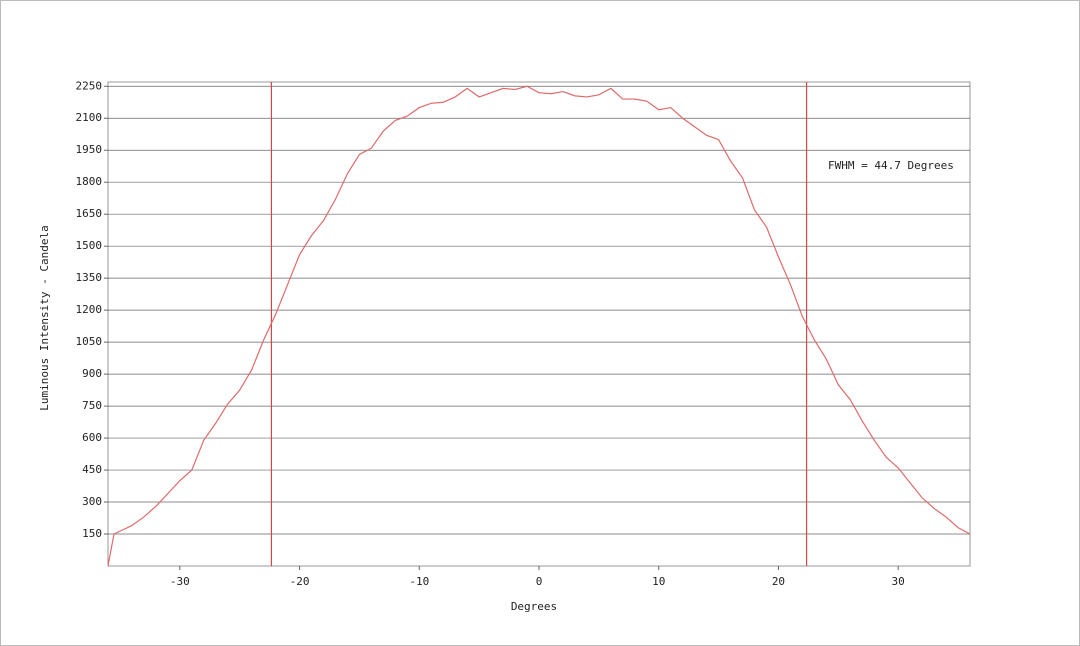 This screenshot has height=646, width=1080. What do you see at coordinates (92, 405) in the screenshot?
I see `y-tick-label: 750` at bounding box center [92, 405].